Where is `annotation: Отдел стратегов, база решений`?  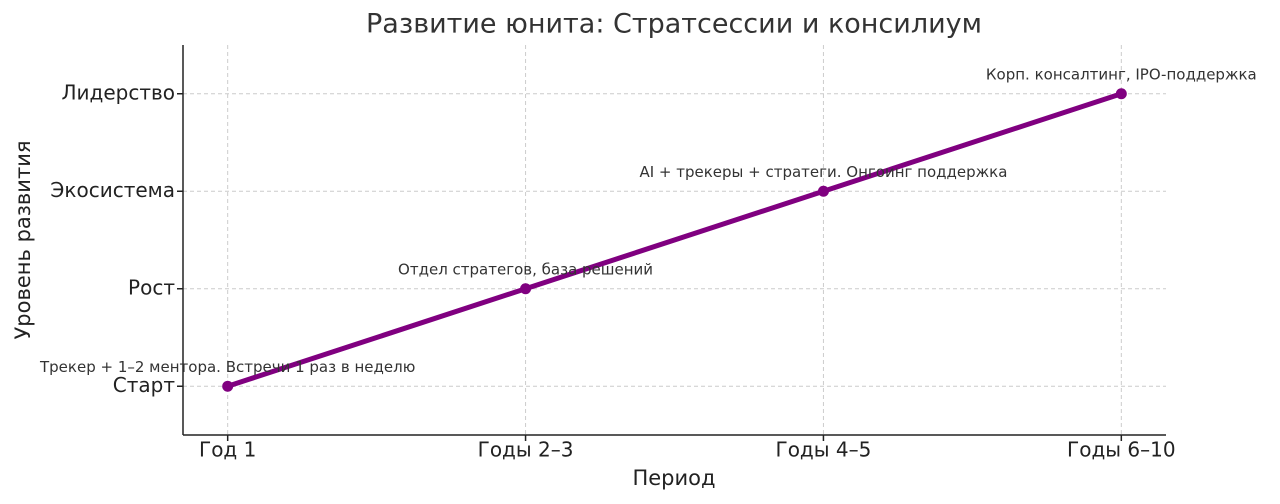
annotation: Отдел стратегов, база решений is located at coordinates (525, 269).